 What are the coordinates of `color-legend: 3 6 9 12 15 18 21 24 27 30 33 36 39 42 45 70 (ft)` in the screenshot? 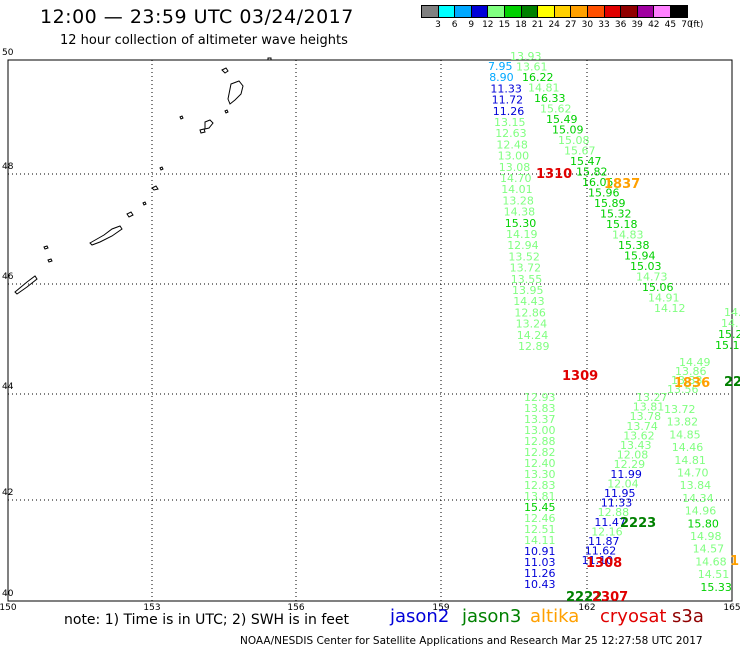 It's located at (562, 18).